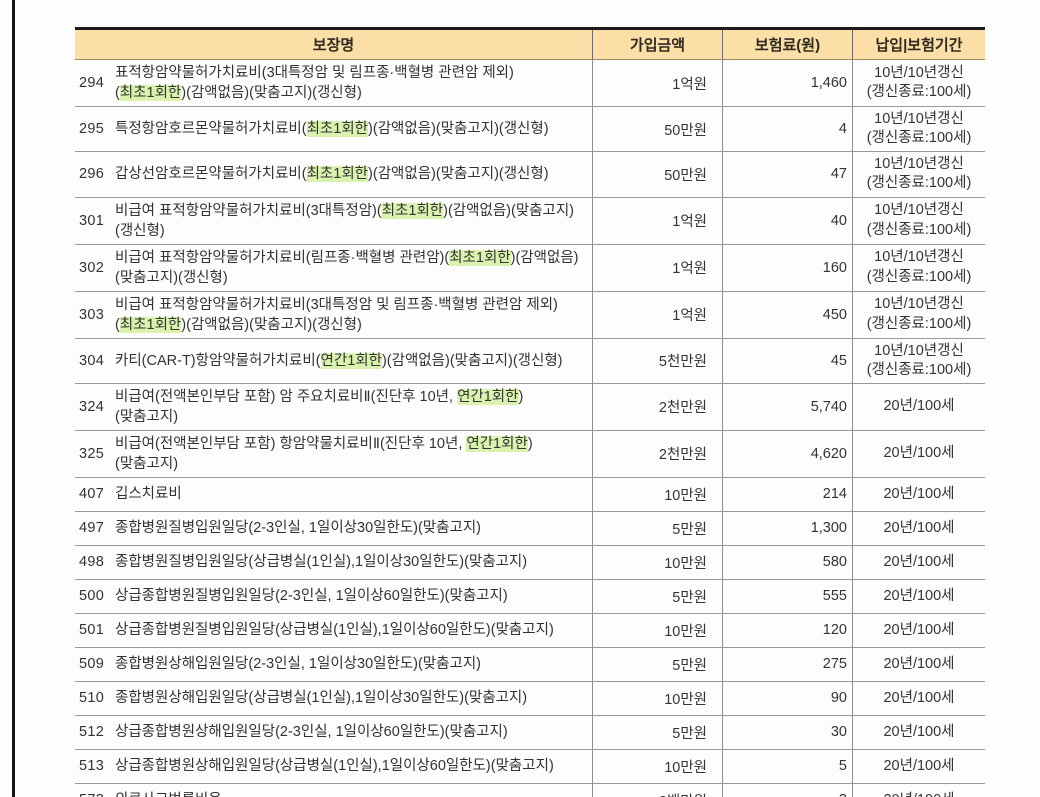  I want to click on coverage-name: 의료사고법률비용, so click(353, 793).